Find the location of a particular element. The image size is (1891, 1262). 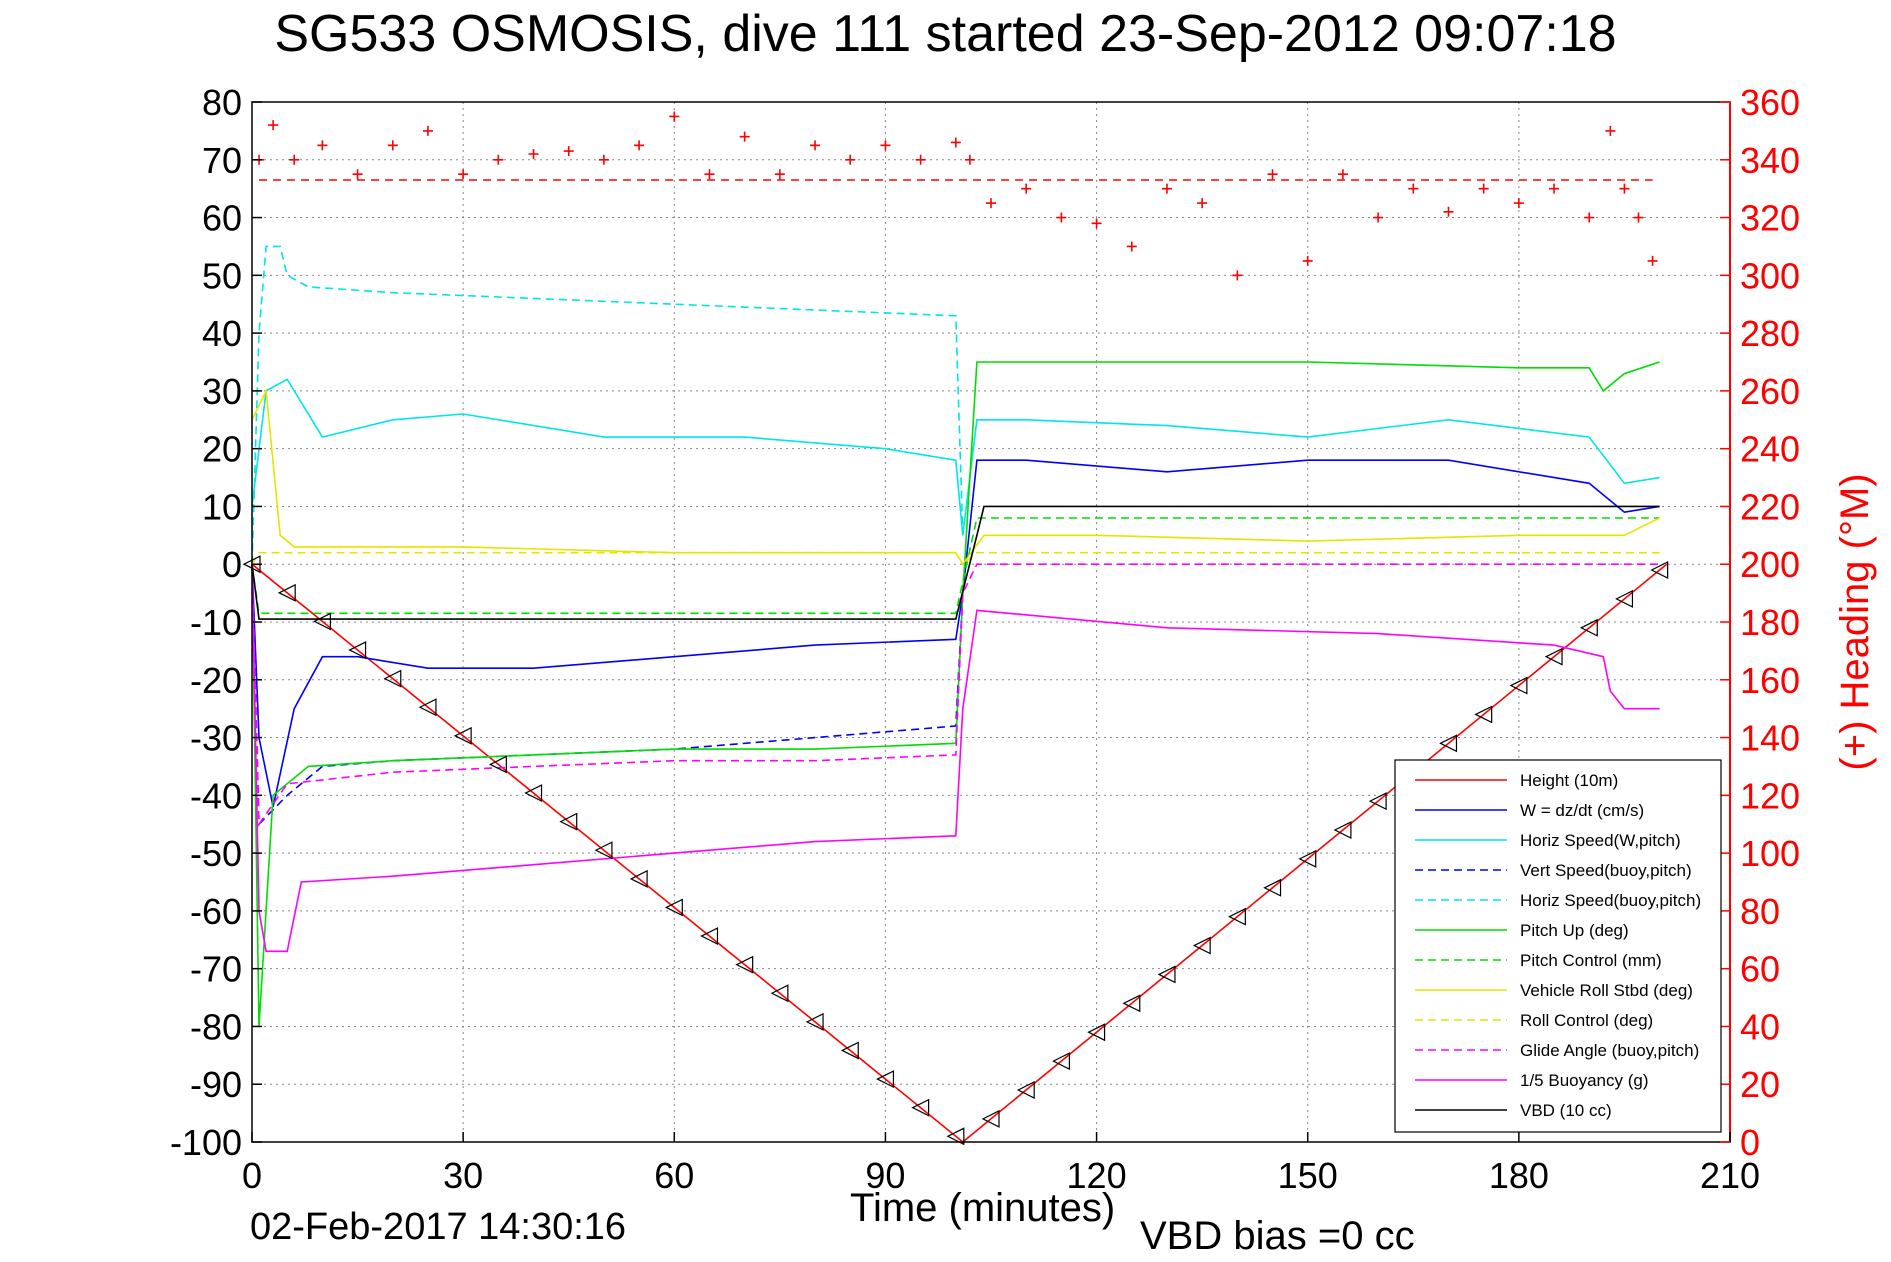

y2-tick-label: 300 is located at coordinates (1770, 275).